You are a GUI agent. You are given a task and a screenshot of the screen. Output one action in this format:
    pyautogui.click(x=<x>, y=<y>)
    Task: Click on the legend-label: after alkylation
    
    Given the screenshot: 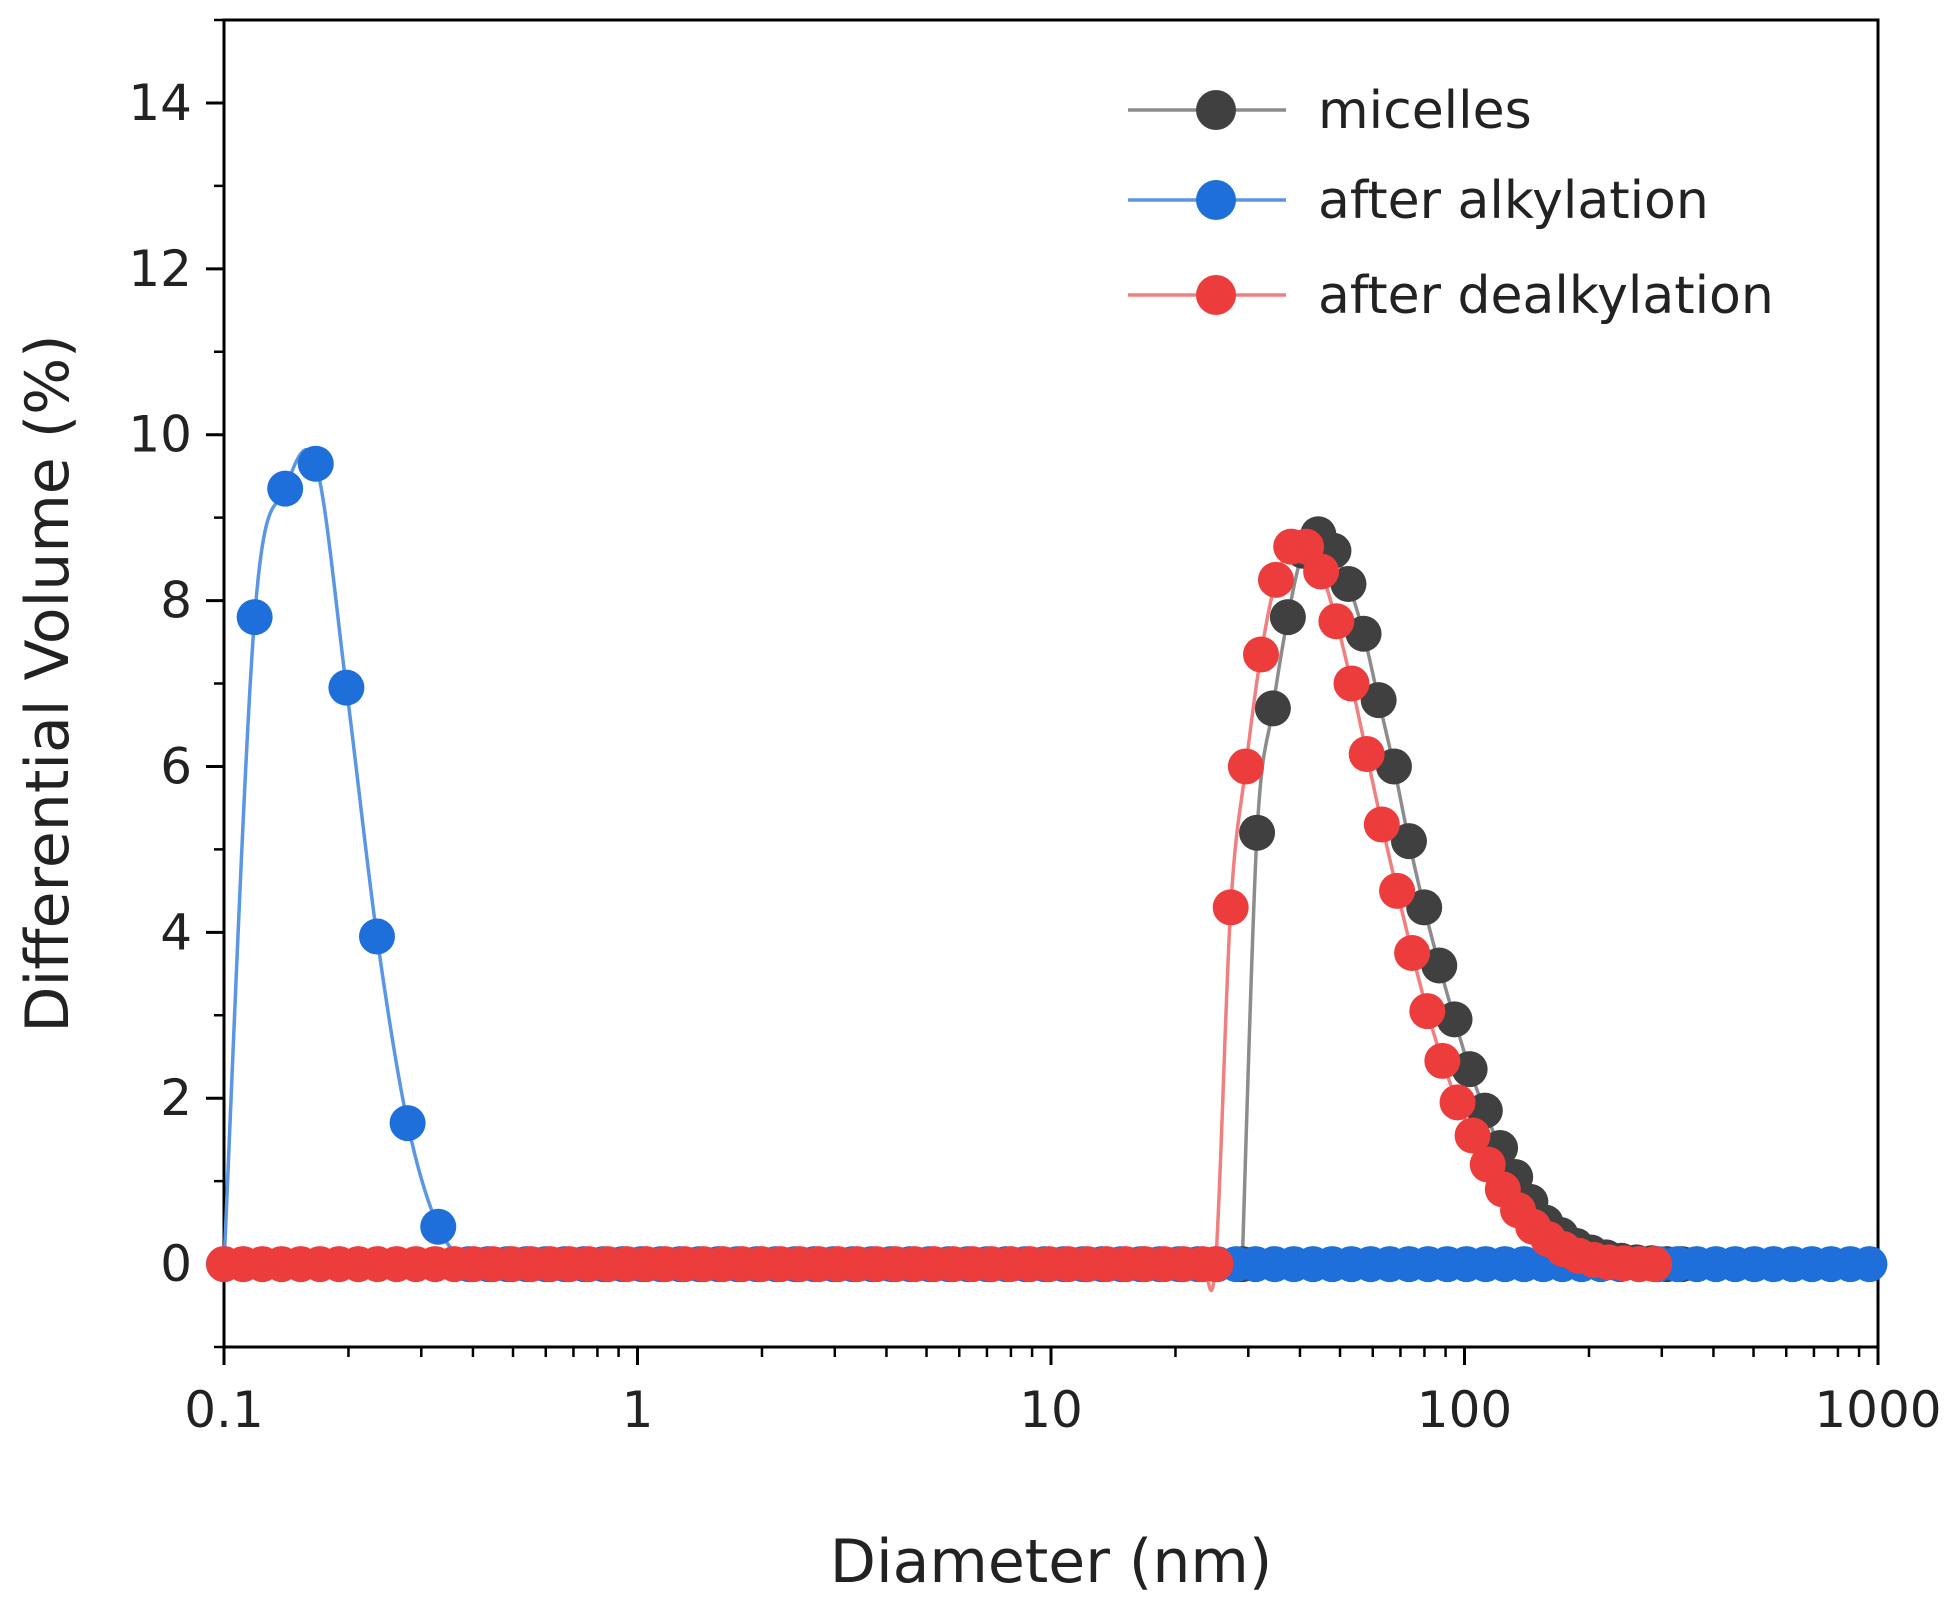 What is the action you would take?
    pyautogui.click(x=1513, y=201)
    